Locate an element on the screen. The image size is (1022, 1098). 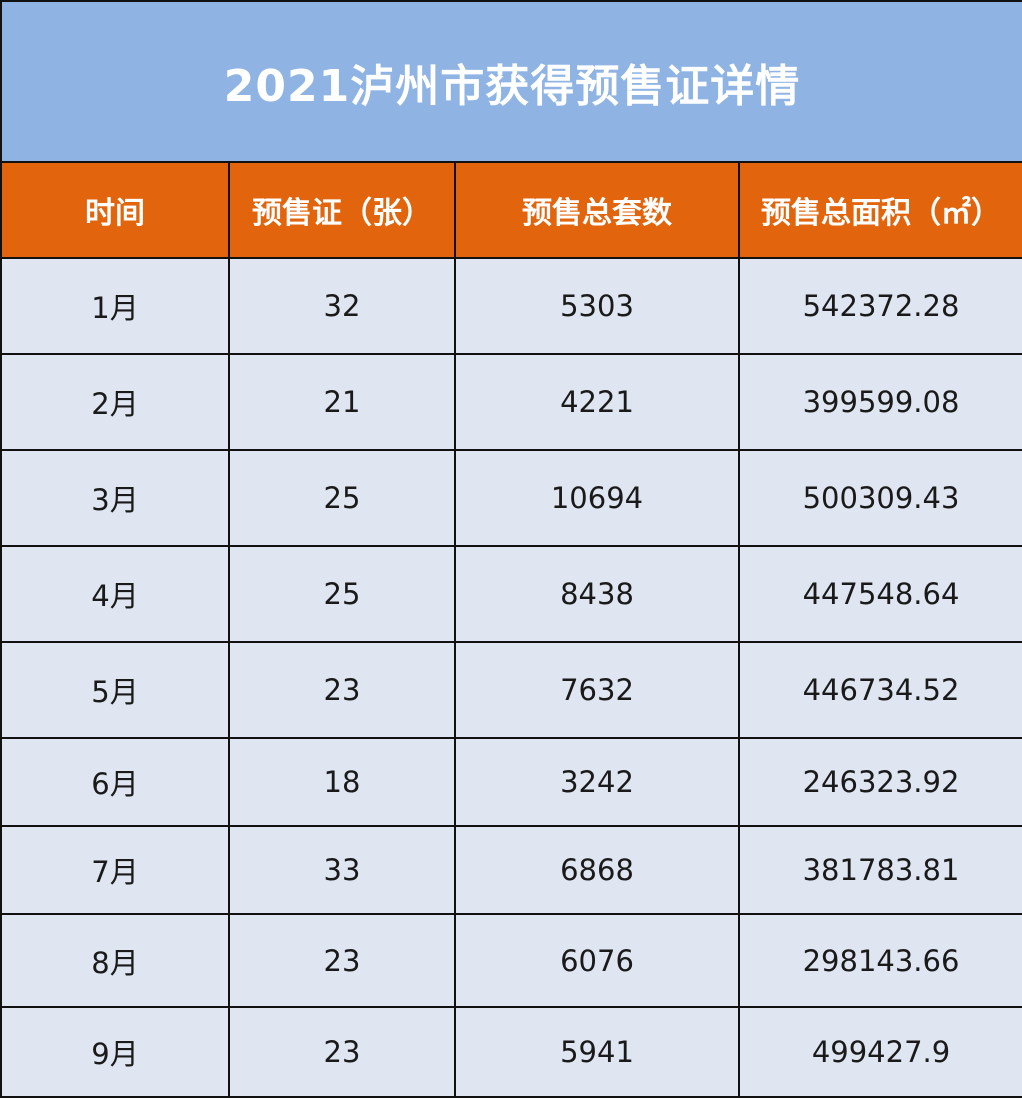
cell-permits: 18 is located at coordinates (342, 782).